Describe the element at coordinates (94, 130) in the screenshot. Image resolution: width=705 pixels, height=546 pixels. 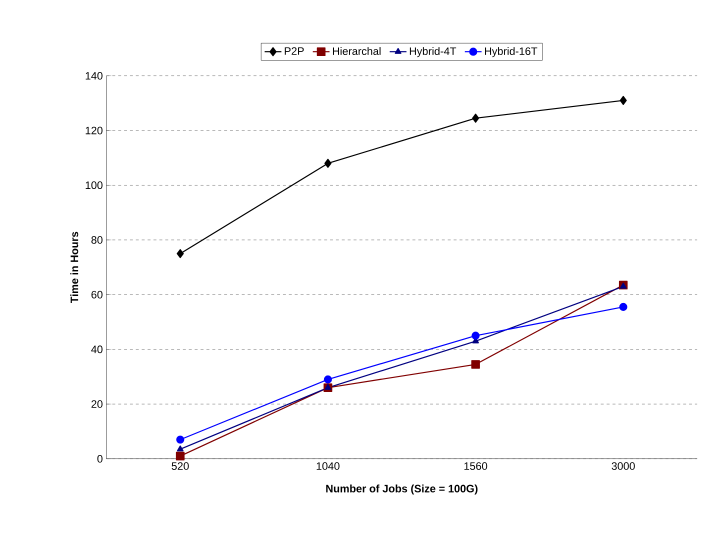
I see `y-tick-label: 120` at that location.